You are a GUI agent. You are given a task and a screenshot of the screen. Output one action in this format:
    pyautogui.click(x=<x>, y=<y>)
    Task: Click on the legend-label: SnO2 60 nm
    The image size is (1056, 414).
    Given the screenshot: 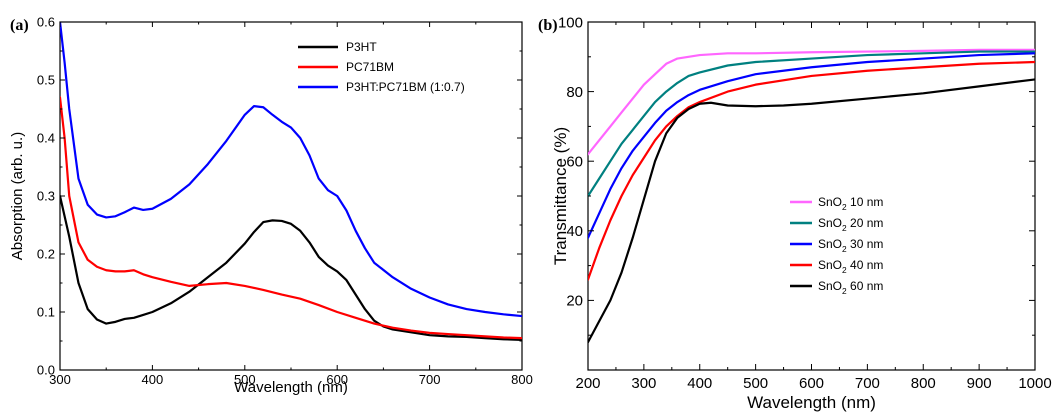 What is the action you would take?
    pyautogui.click(x=850, y=287)
    